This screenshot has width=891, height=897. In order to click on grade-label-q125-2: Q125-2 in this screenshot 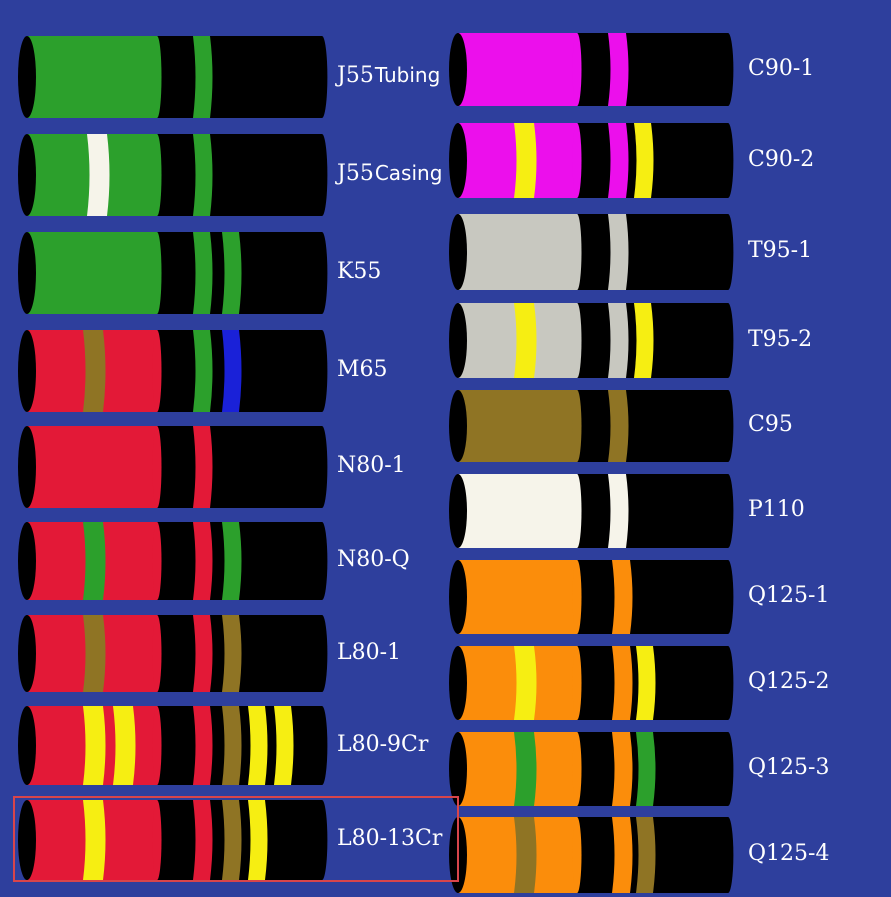, I will do `click(788, 682)`.